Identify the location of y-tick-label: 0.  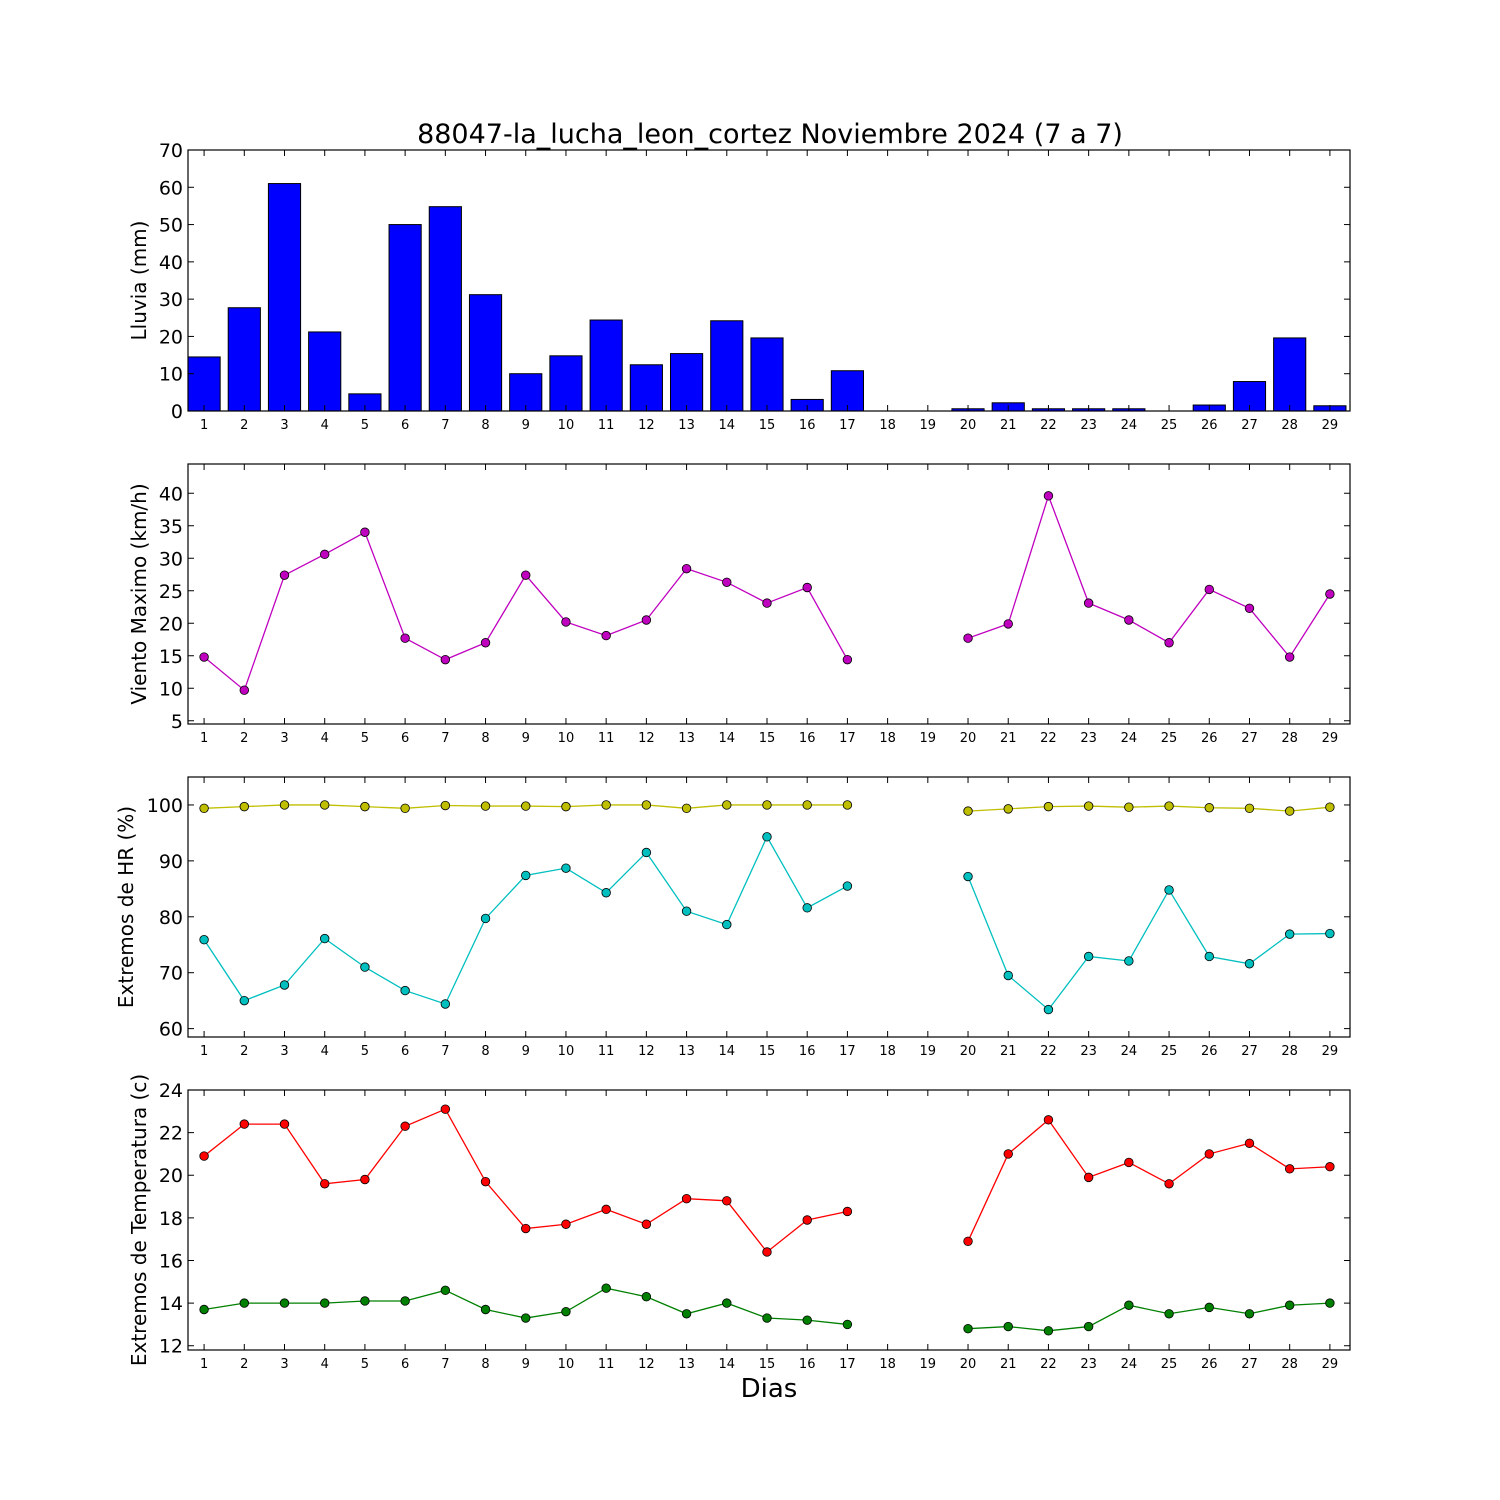
(177, 412).